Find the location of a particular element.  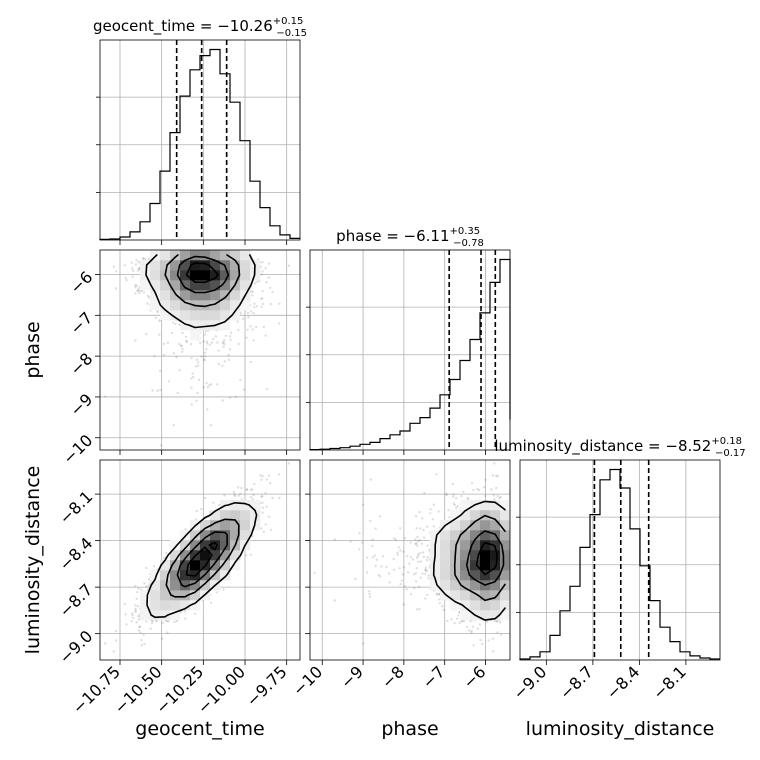

density-geocent_time-luminosity_distance is located at coordinates (200, 560).